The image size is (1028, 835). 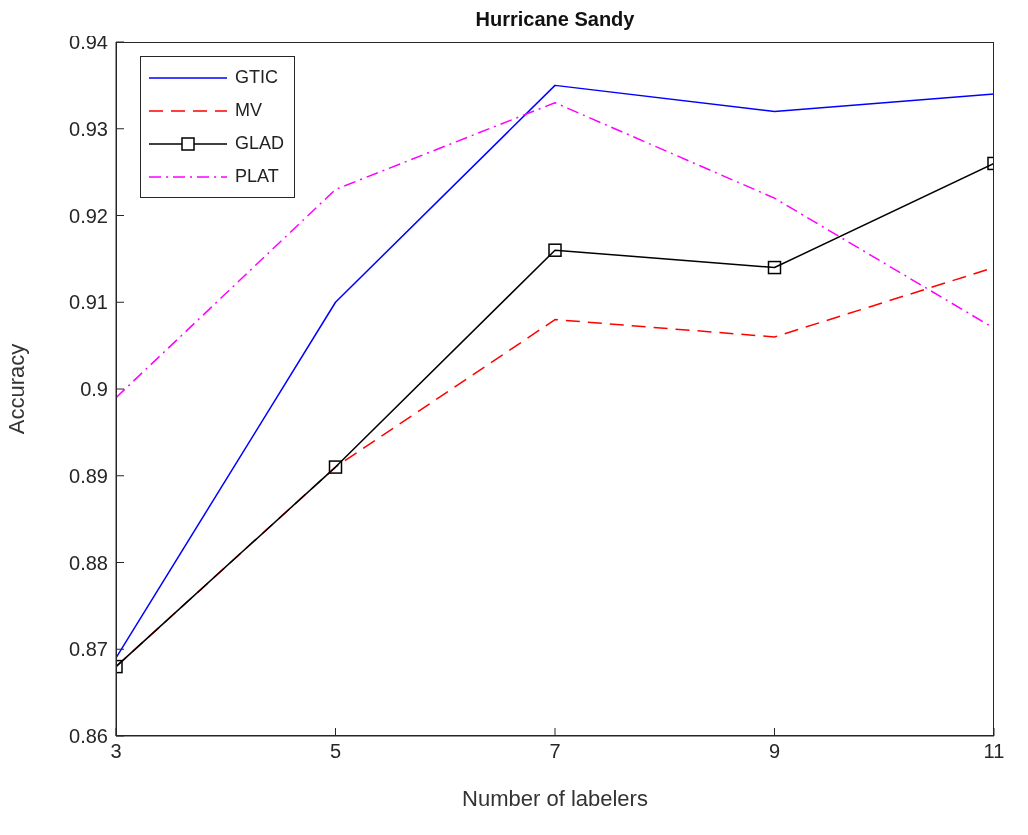 What do you see at coordinates (88, 475) in the screenshot?
I see `y-tick-label: 0.89` at bounding box center [88, 475].